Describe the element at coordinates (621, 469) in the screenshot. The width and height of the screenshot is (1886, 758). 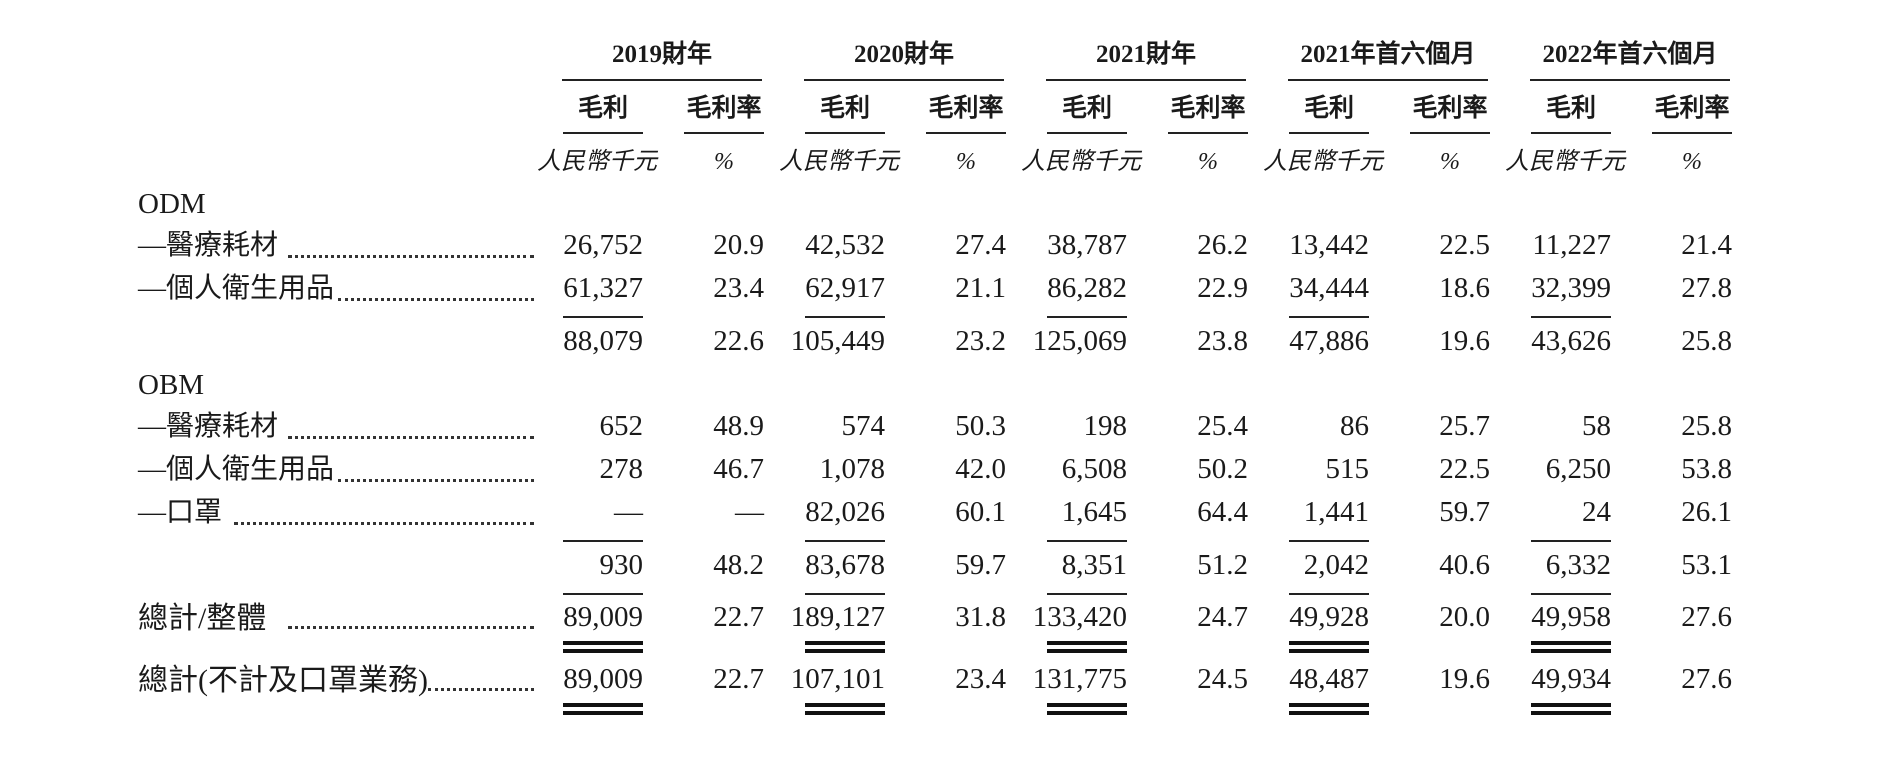
I see `table-cell: 278` at that location.